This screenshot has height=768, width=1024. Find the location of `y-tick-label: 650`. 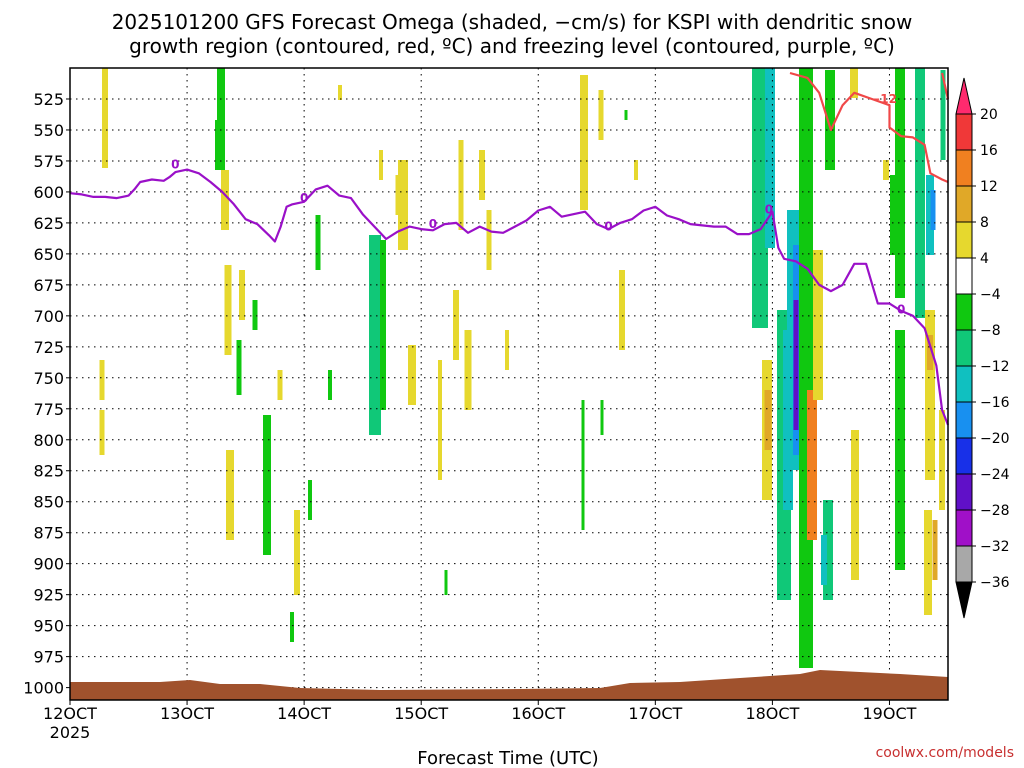

y-tick-label: 650 is located at coordinates (48, 254).